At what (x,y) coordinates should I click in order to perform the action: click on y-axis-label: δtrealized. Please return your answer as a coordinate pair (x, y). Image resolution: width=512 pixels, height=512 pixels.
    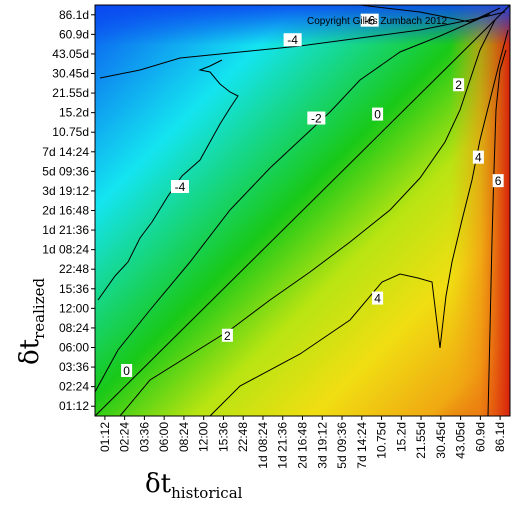
    Looking at the image, I should click on (31, 321).